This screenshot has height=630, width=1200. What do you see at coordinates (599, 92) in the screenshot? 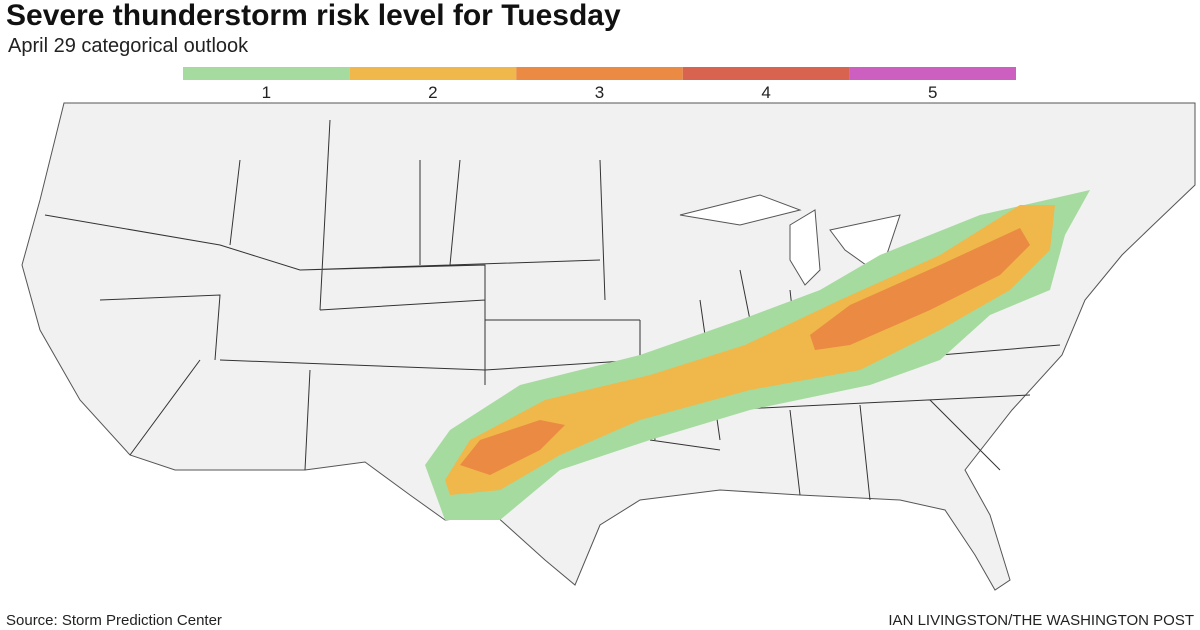
I see `legend-label: 3` at bounding box center [599, 92].